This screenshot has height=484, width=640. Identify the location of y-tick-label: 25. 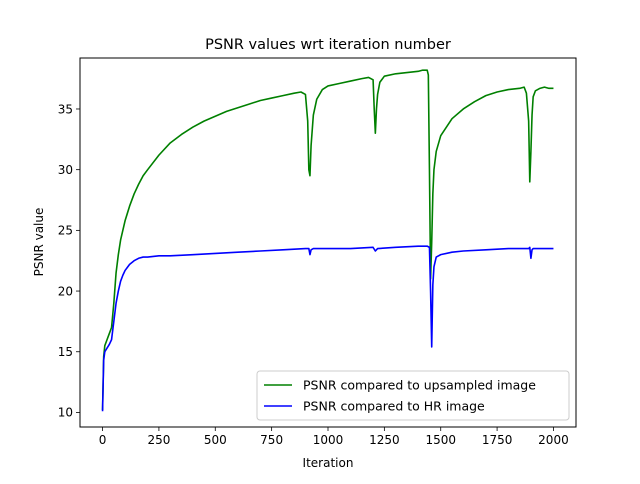
(65, 231).